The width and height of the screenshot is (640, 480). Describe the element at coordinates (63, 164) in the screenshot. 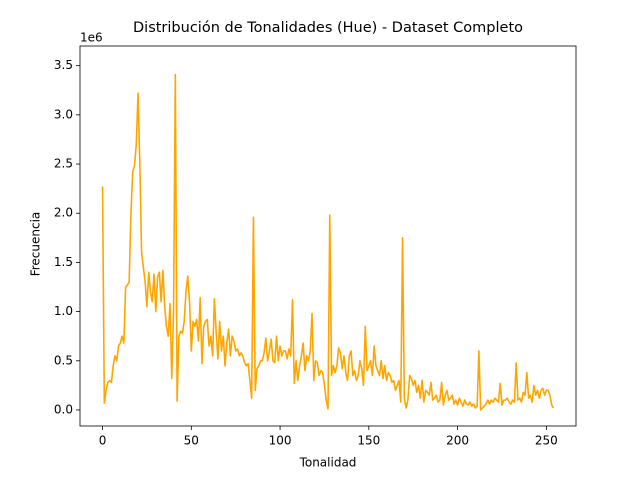

I see `y-tick-label: 2.5` at that location.